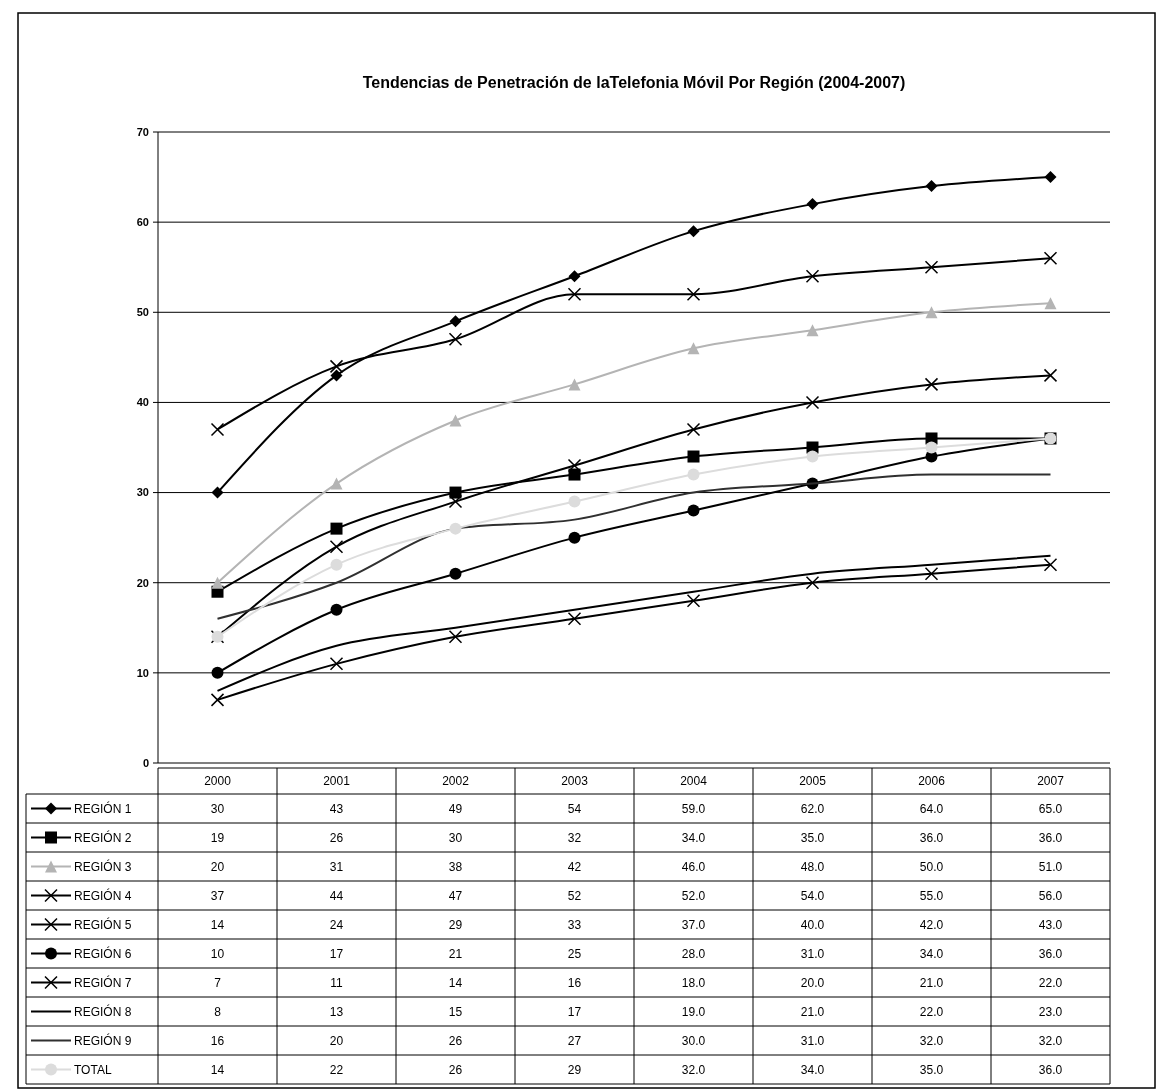 The width and height of the screenshot is (1157, 1091). I want to click on x-tick-label: 2001, so click(337, 781).